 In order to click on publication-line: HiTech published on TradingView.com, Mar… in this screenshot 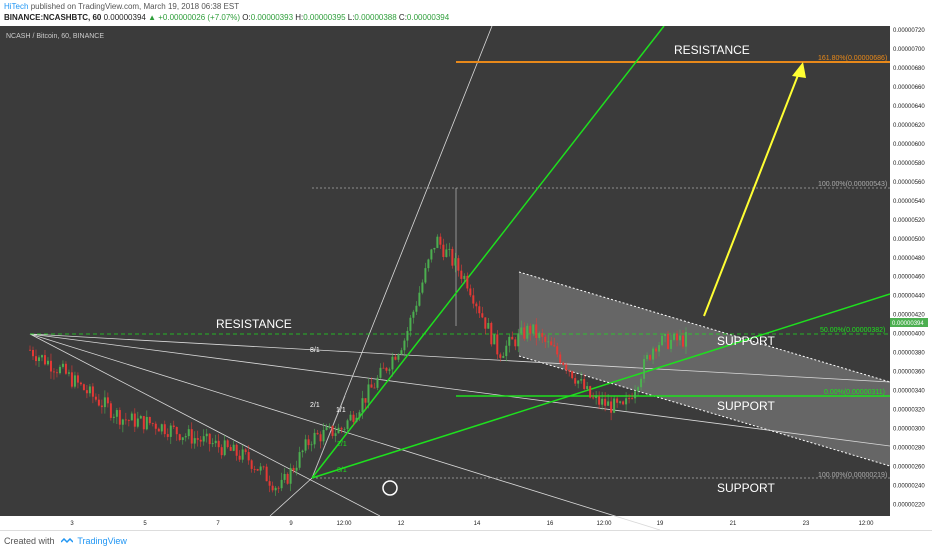, I will do `click(121, 6)`.